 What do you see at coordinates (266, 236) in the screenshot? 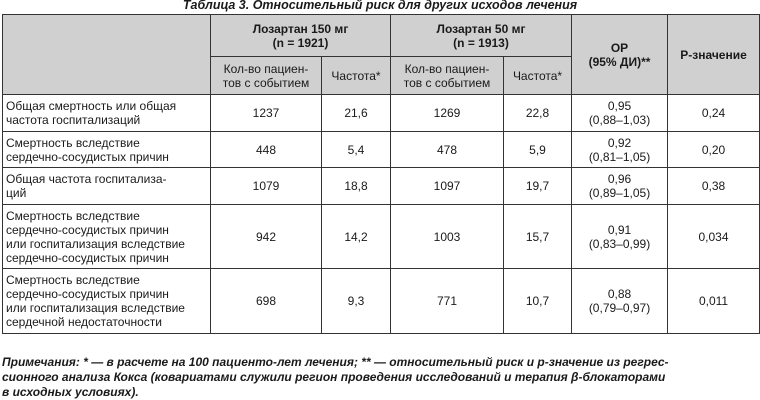
I see `count-150: 942` at bounding box center [266, 236].